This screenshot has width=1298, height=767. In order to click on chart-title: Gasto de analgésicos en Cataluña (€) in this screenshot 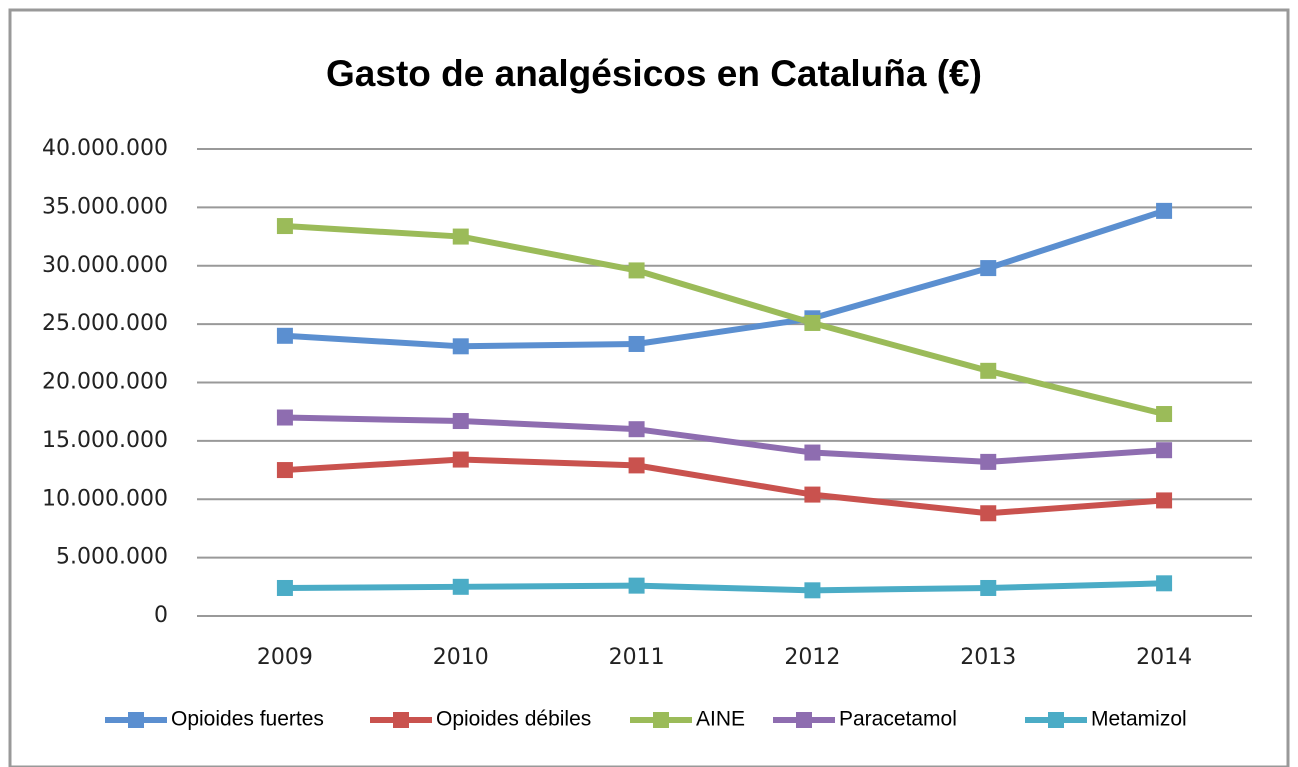, I will do `click(654, 73)`.